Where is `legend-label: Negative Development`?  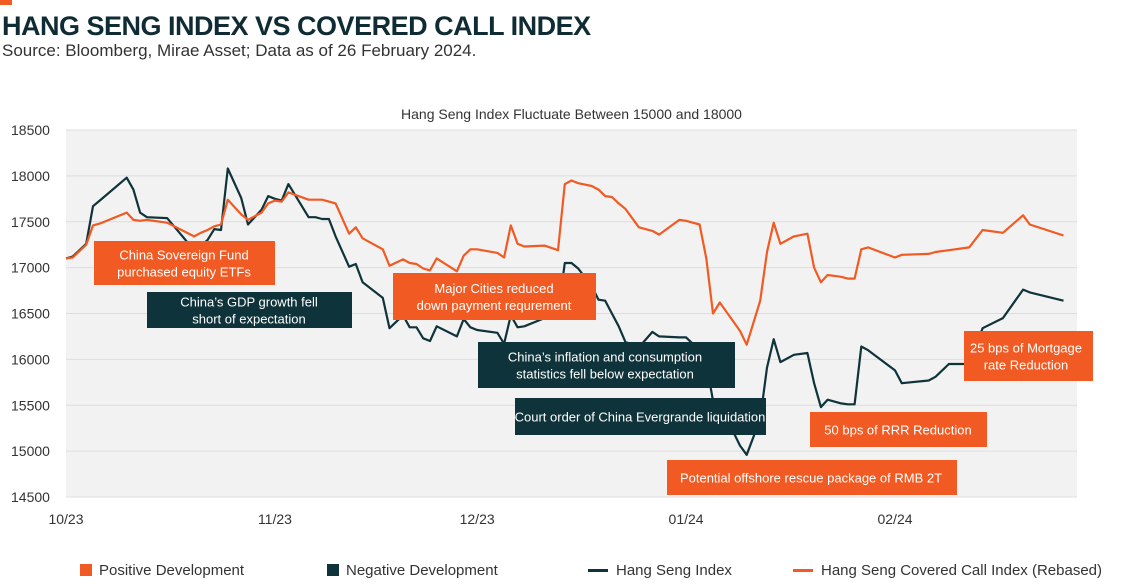
legend-label: Negative Development is located at coordinates (422, 570).